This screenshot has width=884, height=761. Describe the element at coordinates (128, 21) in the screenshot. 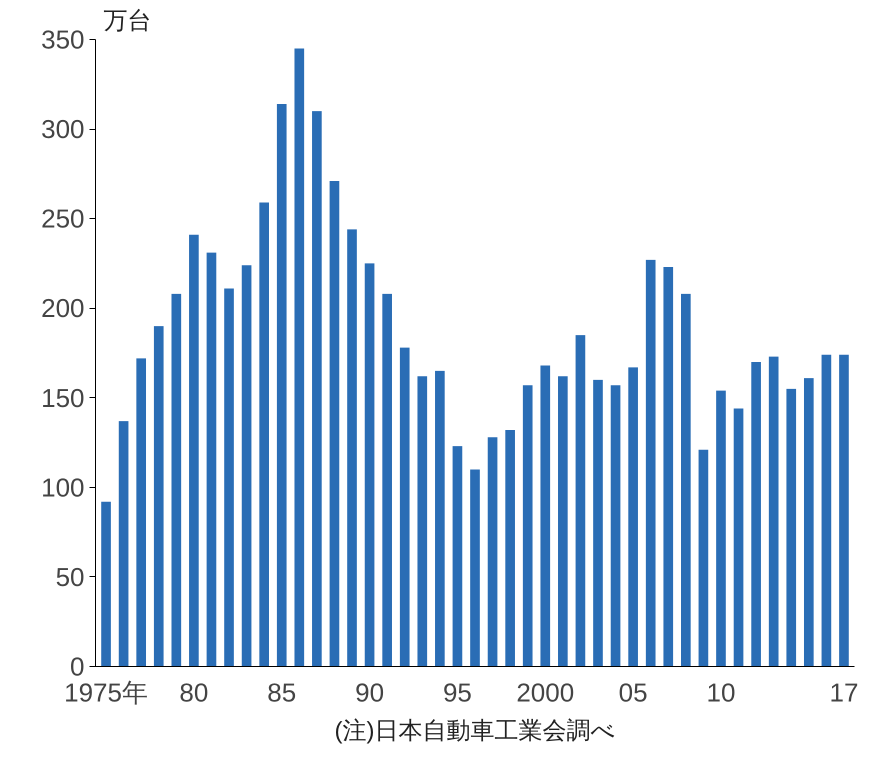

I see `y-axis-title: 万台` at that location.